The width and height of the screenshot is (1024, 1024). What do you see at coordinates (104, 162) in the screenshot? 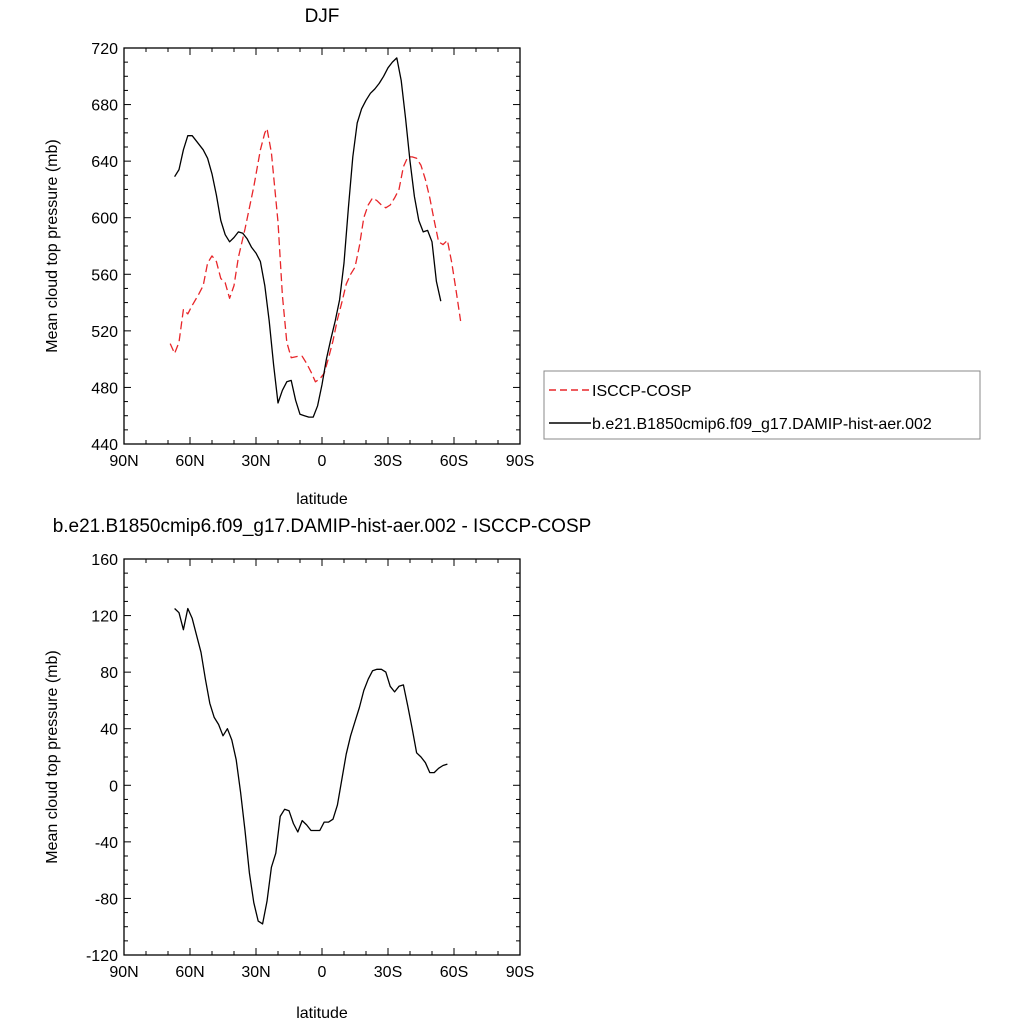
I see `y-tick-label: 640` at bounding box center [104, 162].